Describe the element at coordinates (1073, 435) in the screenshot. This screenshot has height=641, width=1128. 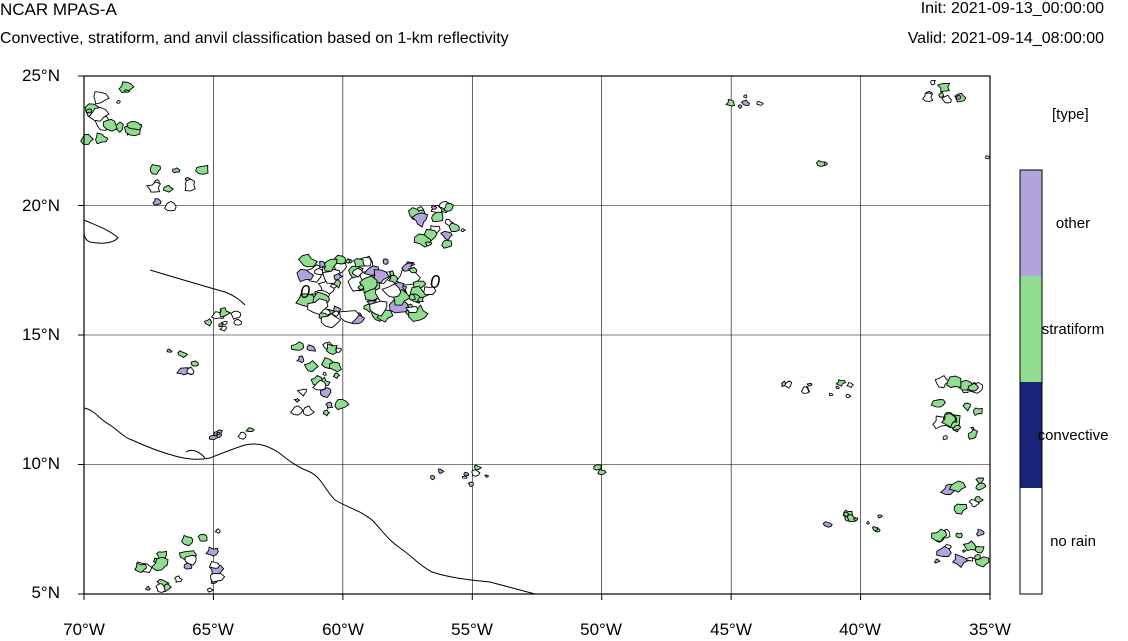
I see `legend-label-convective: convective` at that location.